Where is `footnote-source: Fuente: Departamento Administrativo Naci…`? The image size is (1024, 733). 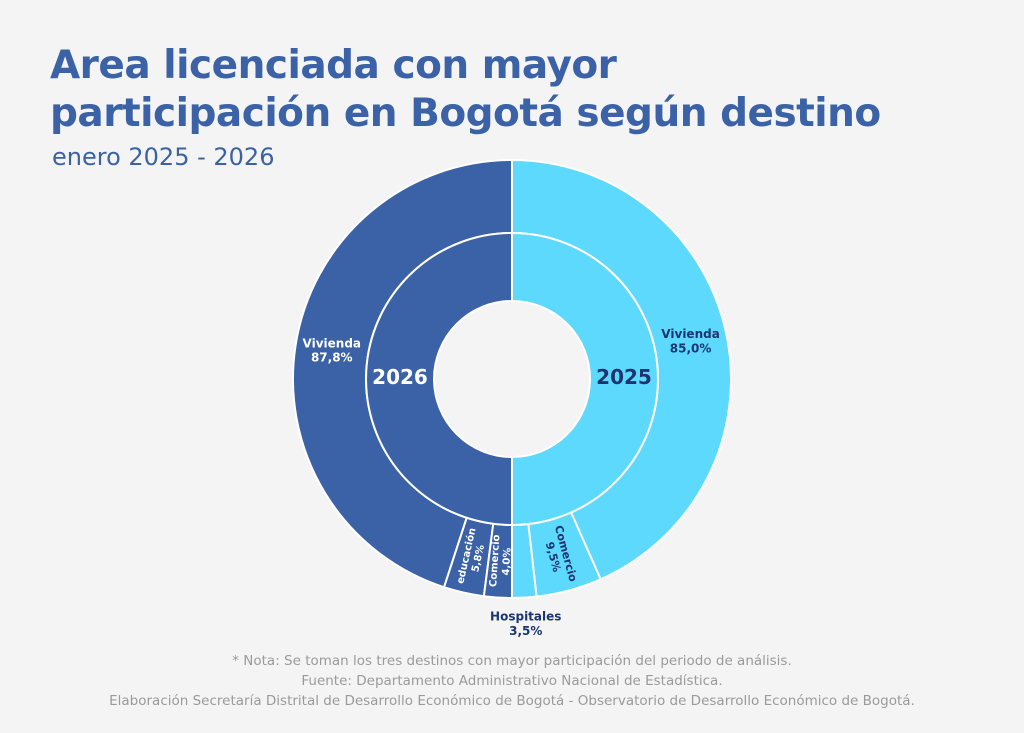 footnote-source: Fuente: Departamento Administrativo Naci… is located at coordinates (512, 681).